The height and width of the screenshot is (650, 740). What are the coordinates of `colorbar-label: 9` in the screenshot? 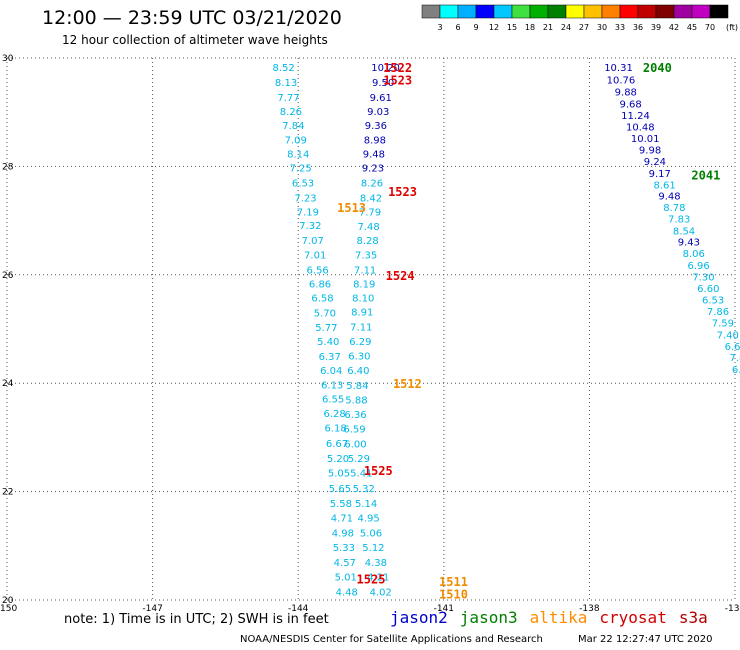 It's located at (475, 27).